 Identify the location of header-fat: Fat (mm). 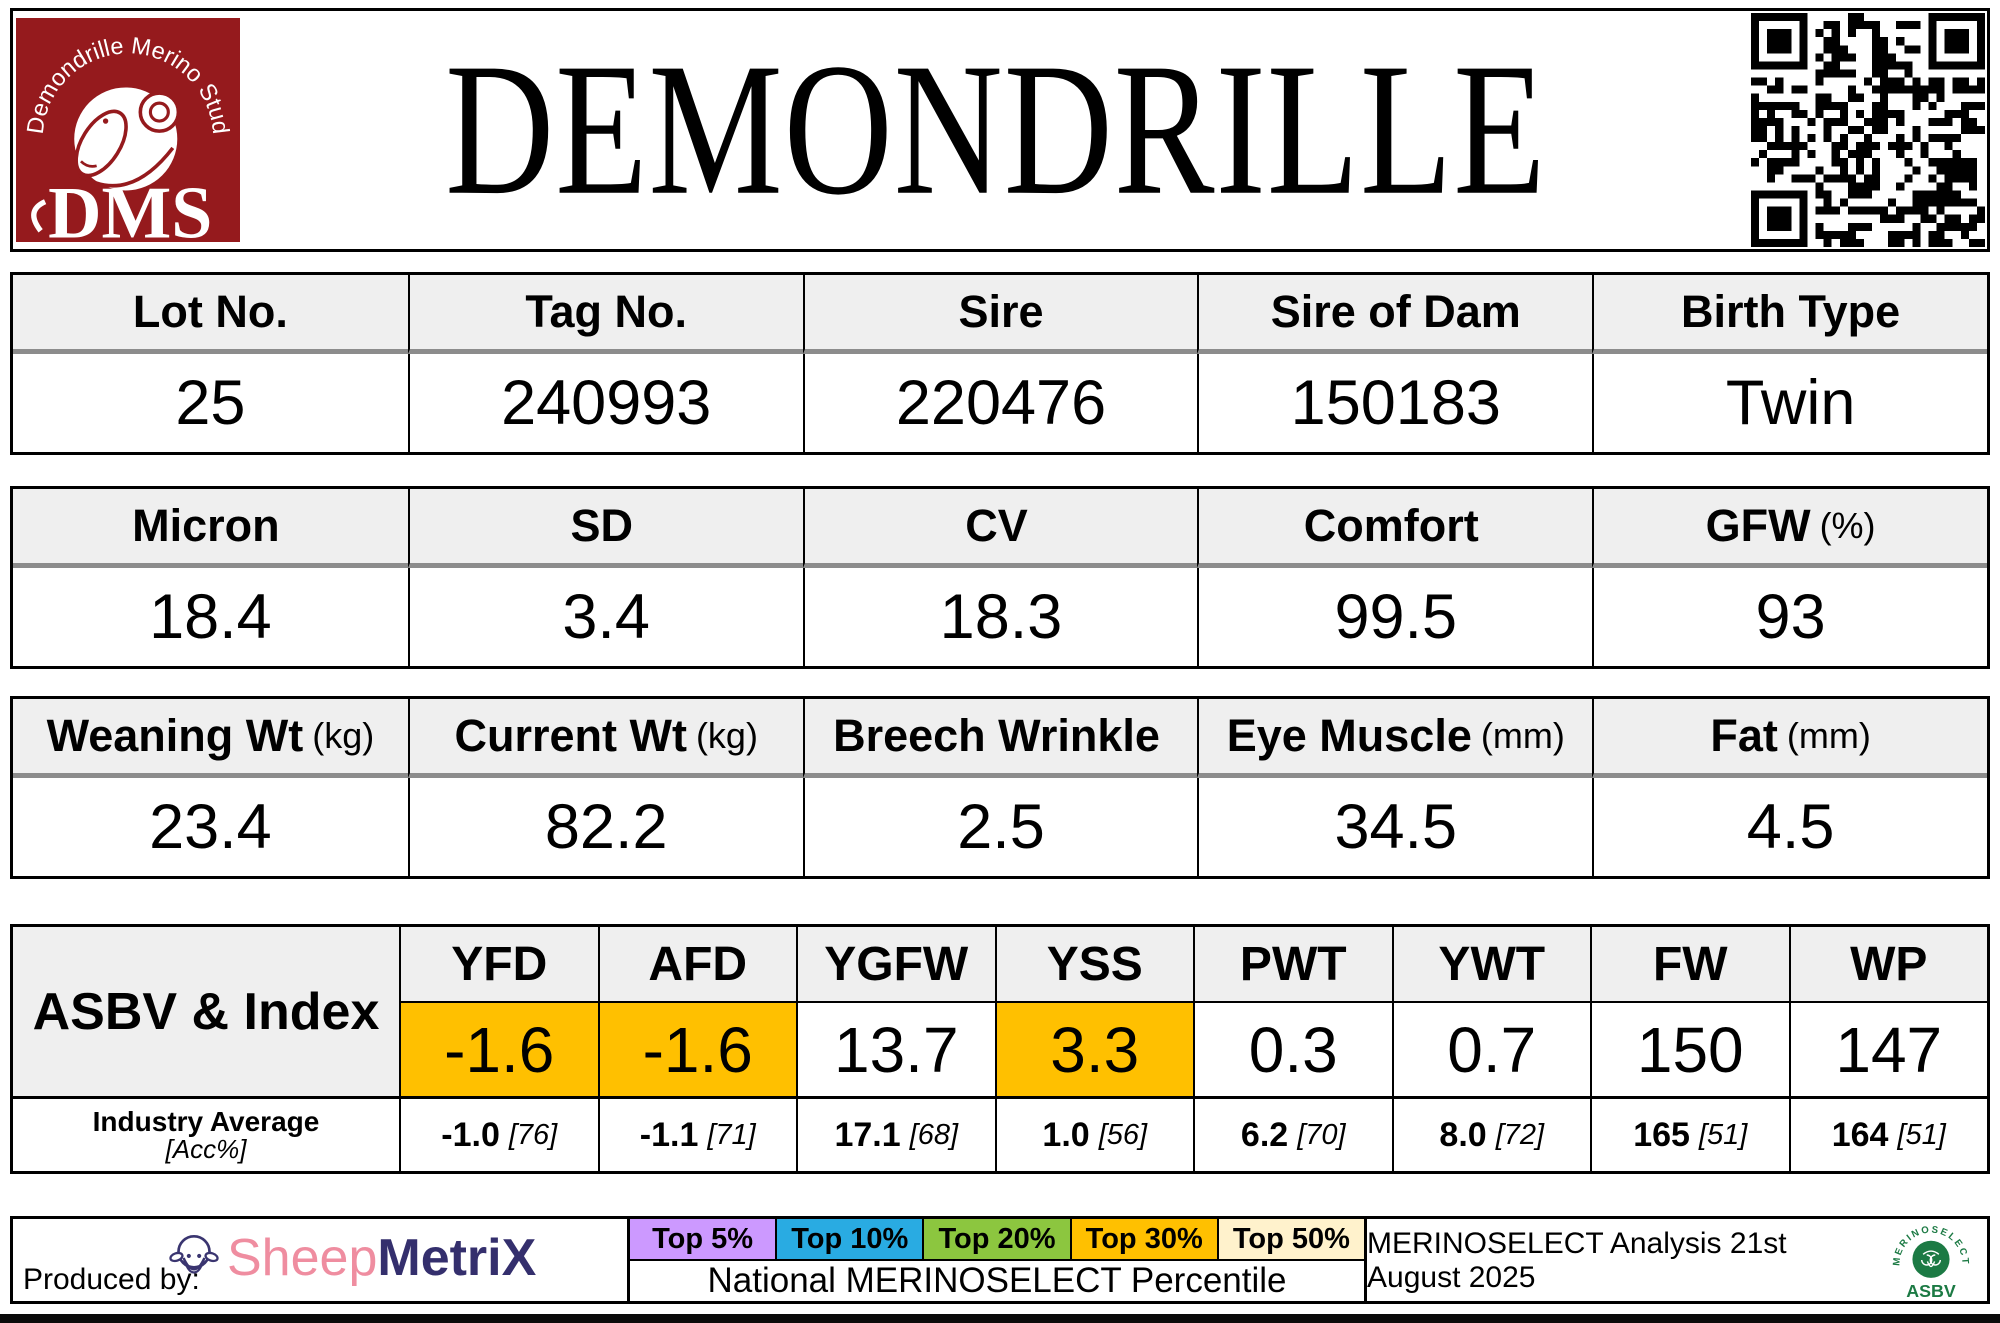
(1789, 738).